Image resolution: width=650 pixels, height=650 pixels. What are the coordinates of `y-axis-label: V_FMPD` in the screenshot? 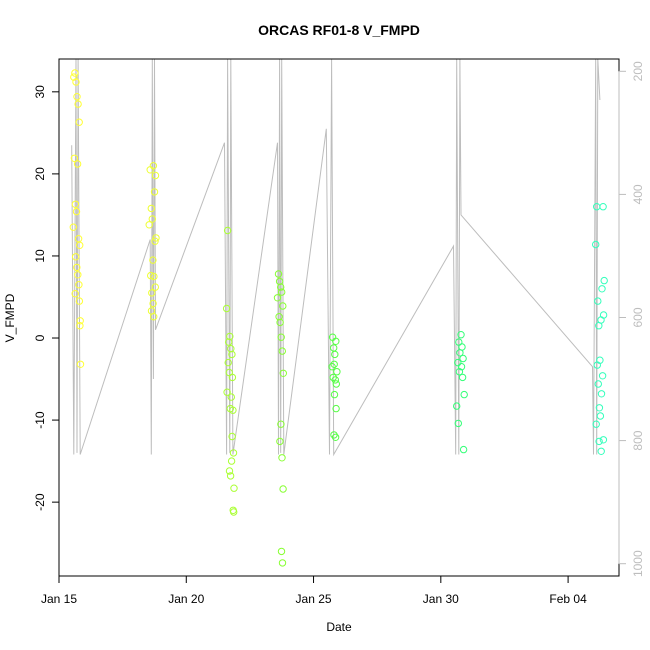 It's located at (10, 317).